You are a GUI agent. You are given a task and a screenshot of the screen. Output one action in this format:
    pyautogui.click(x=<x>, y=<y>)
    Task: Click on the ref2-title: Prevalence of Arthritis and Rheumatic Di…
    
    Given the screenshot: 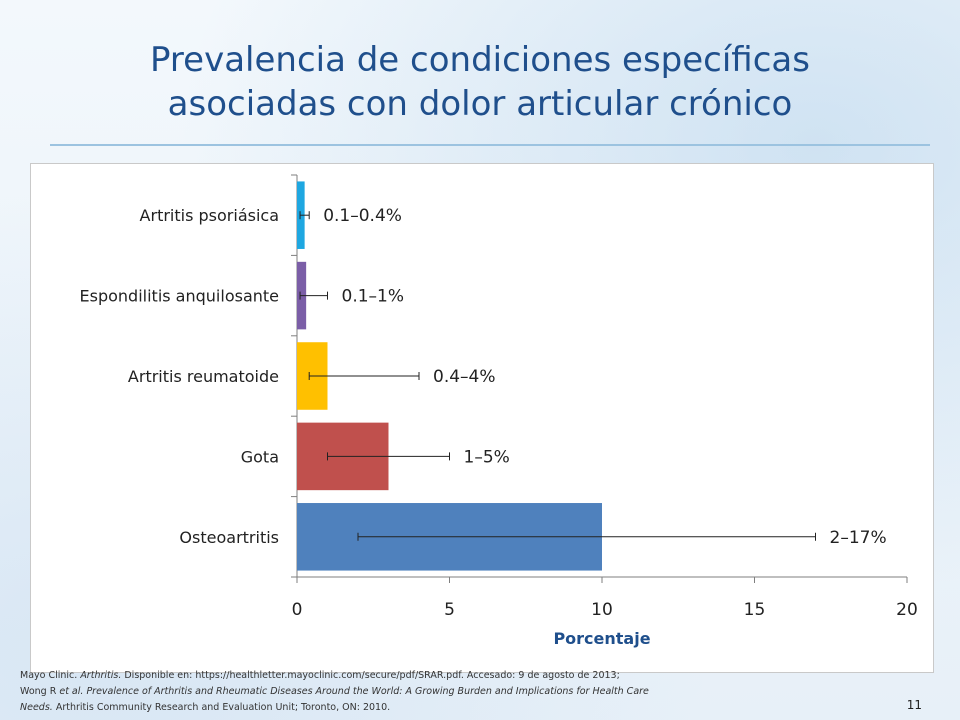 What is the action you would take?
    pyautogui.click(x=366, y=691)
    